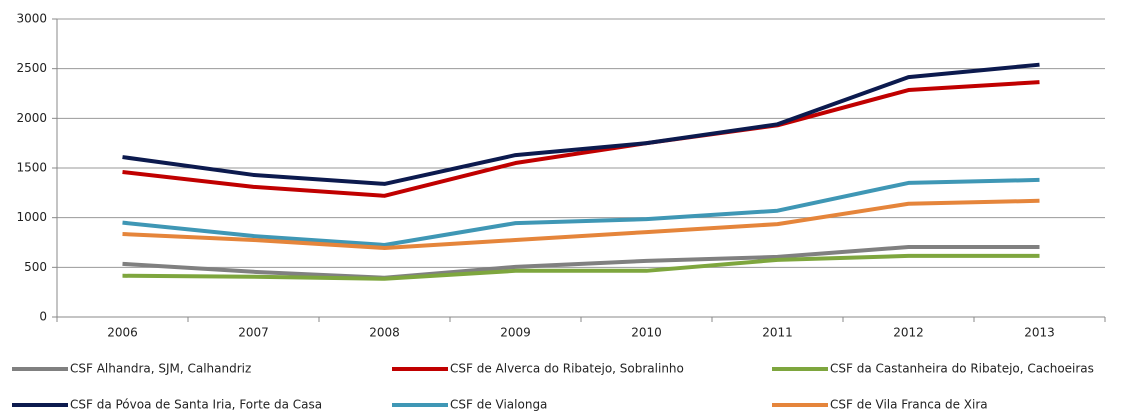 The image size is (1125, 412). I want to click on x-tick-label: 2009, so click(515, 333).